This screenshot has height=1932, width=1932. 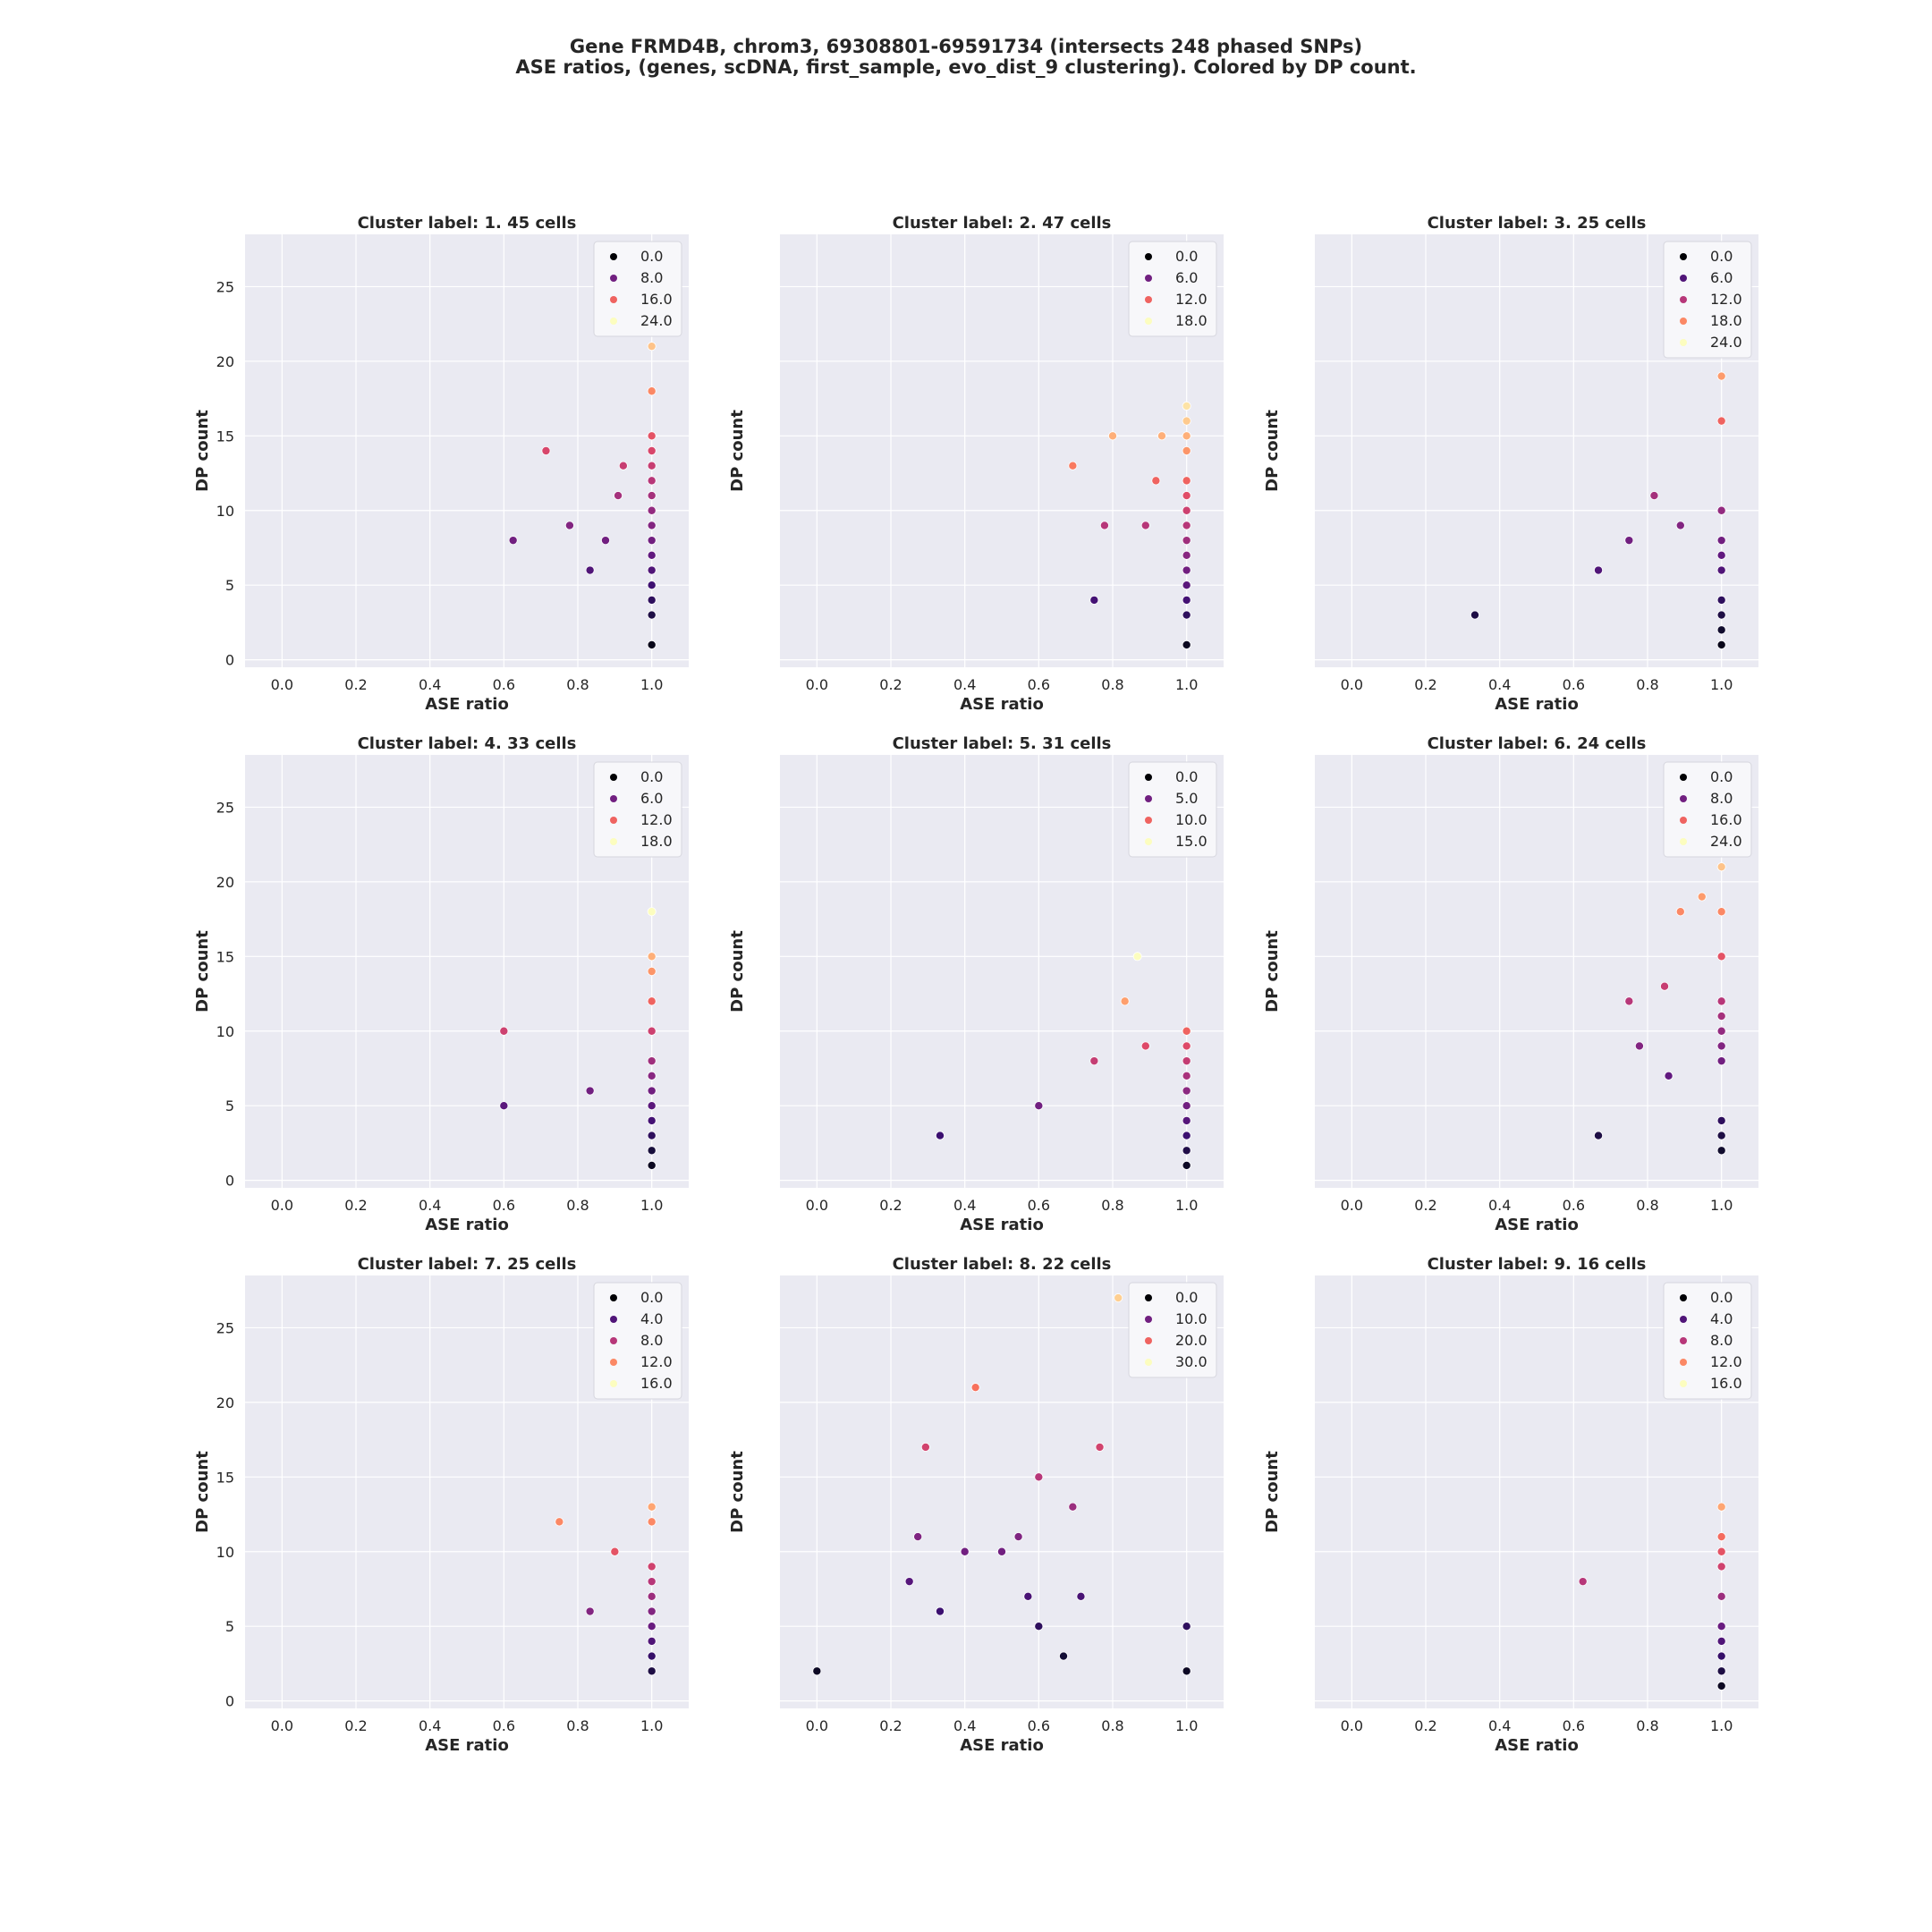 I want to click on legend-entry: 30.0, so click(x=1191, y=1361).